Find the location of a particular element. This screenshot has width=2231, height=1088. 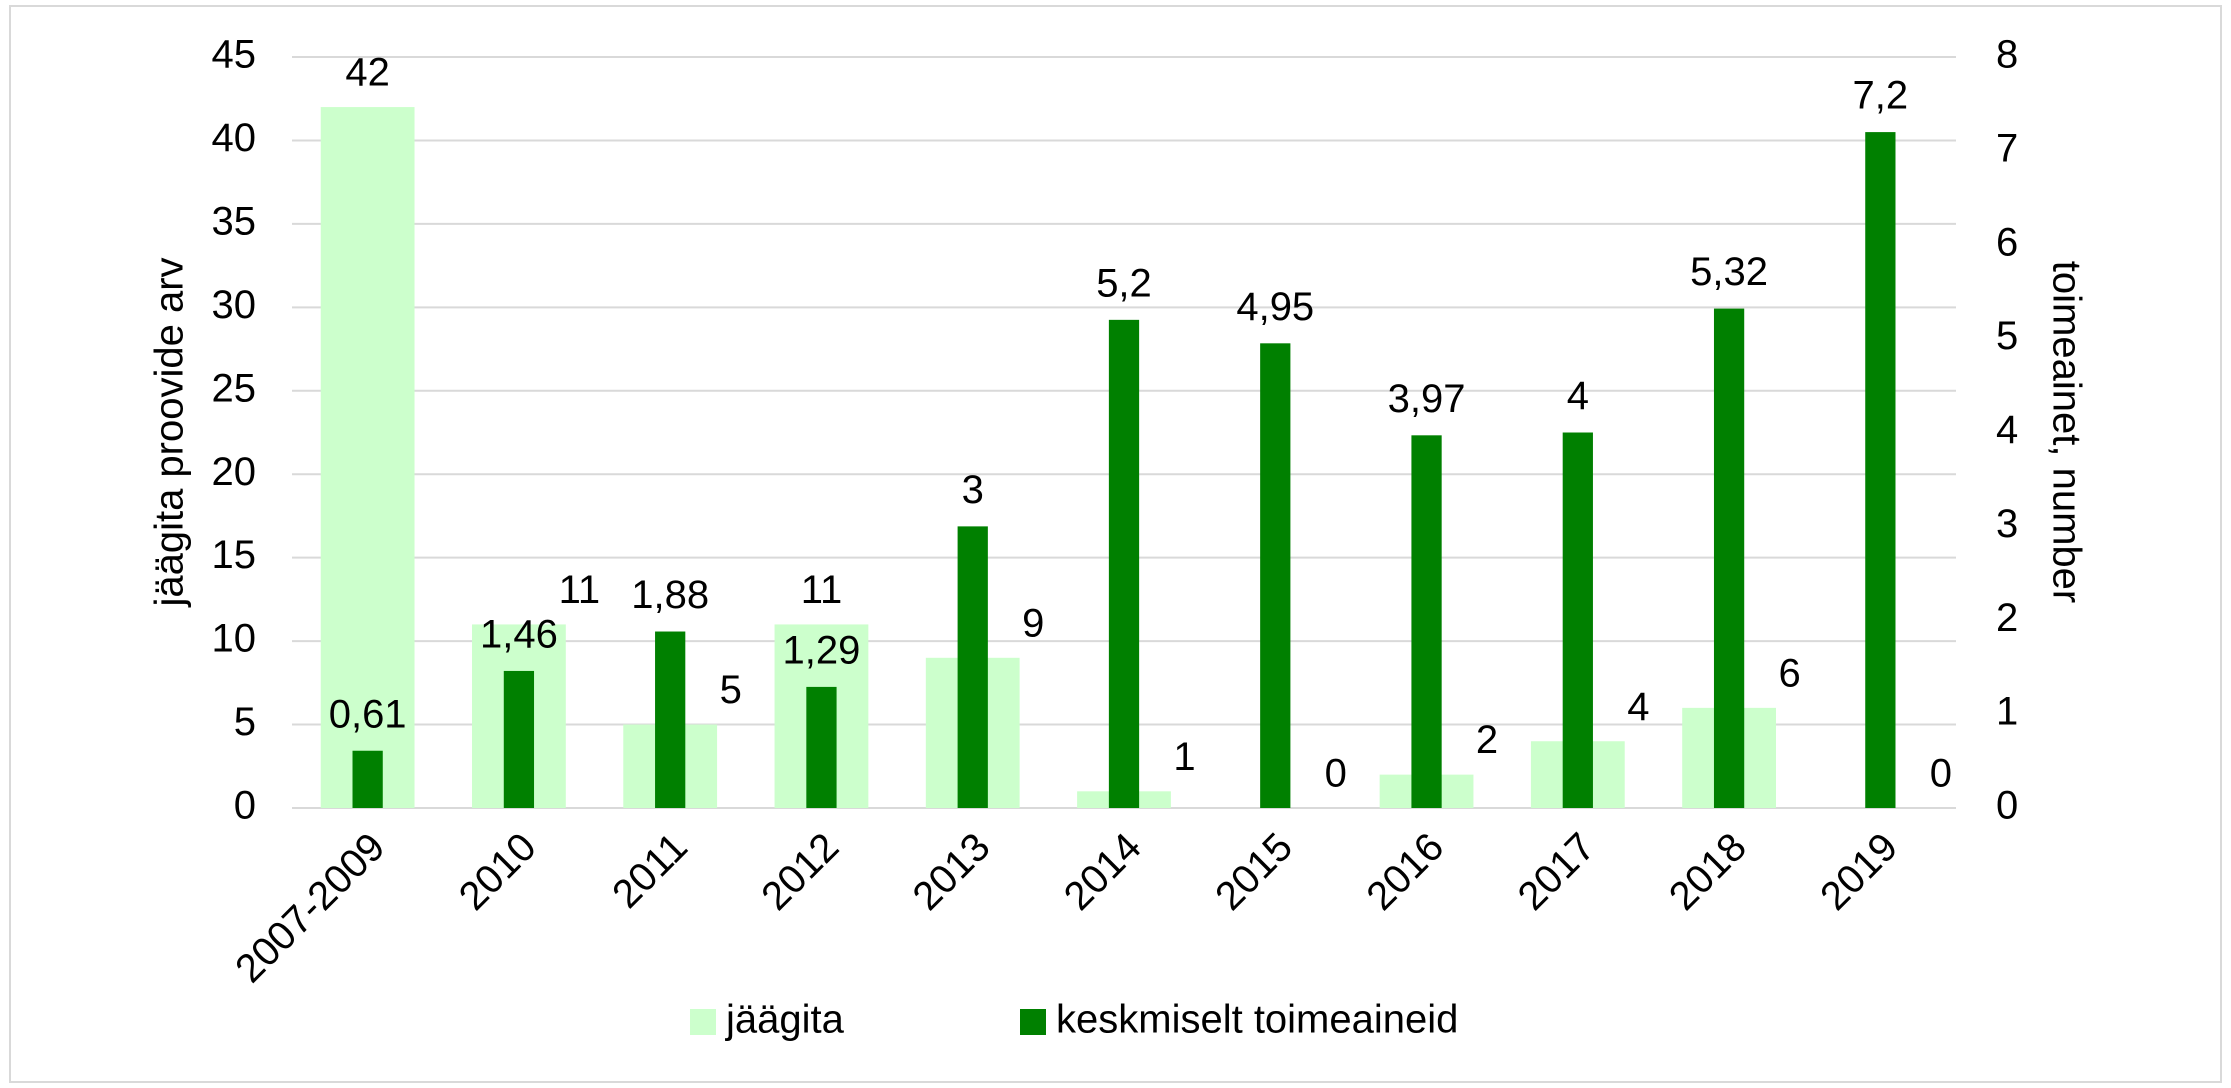

y2-axis-title: toimeainet, number is located at coordinates (2066, 432).